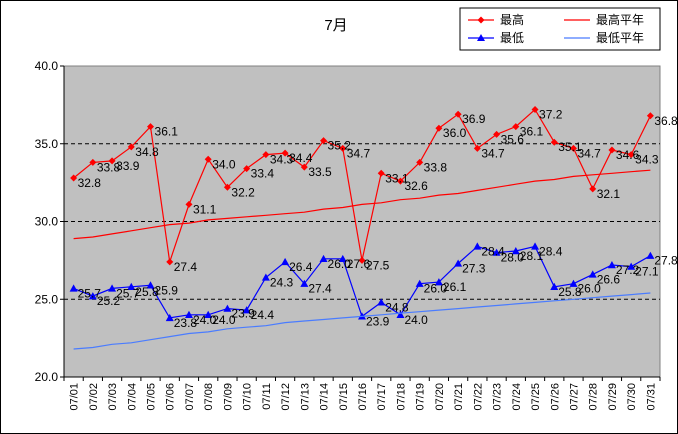  I want to click on data-label: 33.9, so click(128, 166).